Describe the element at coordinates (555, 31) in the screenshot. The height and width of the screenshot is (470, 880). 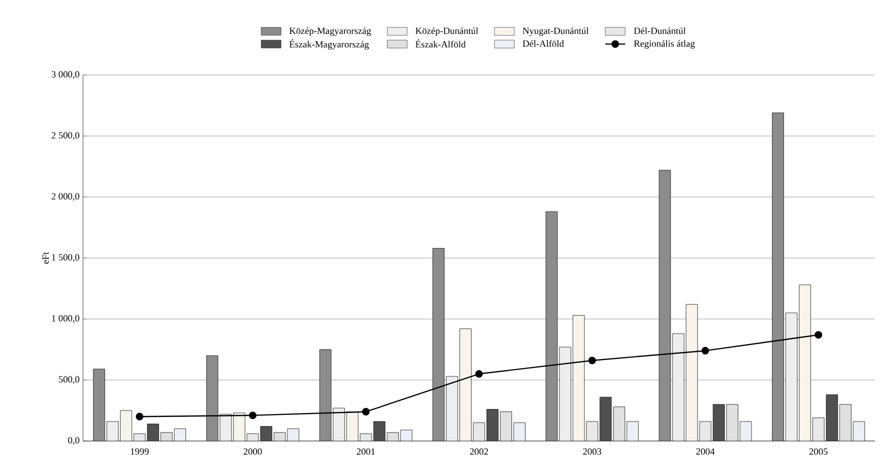
I see `legend-label: Nyugat-Dunántúl` at that location.